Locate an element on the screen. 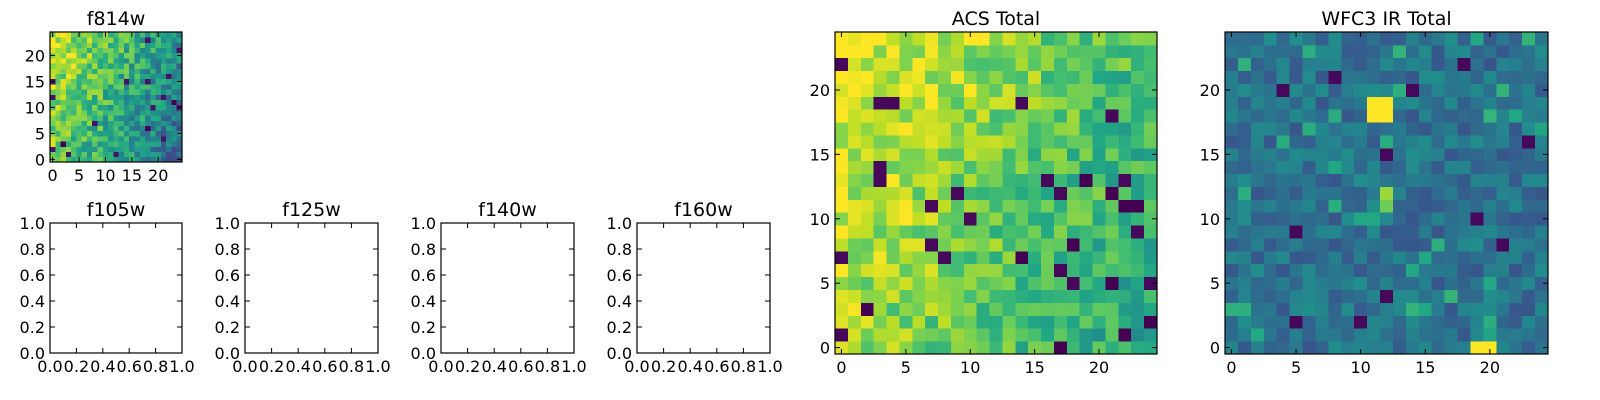 Image resolution: width=1600 pixels, height=400 pixels. y-tick-label: 10 is located at coordinates (1210, 219).